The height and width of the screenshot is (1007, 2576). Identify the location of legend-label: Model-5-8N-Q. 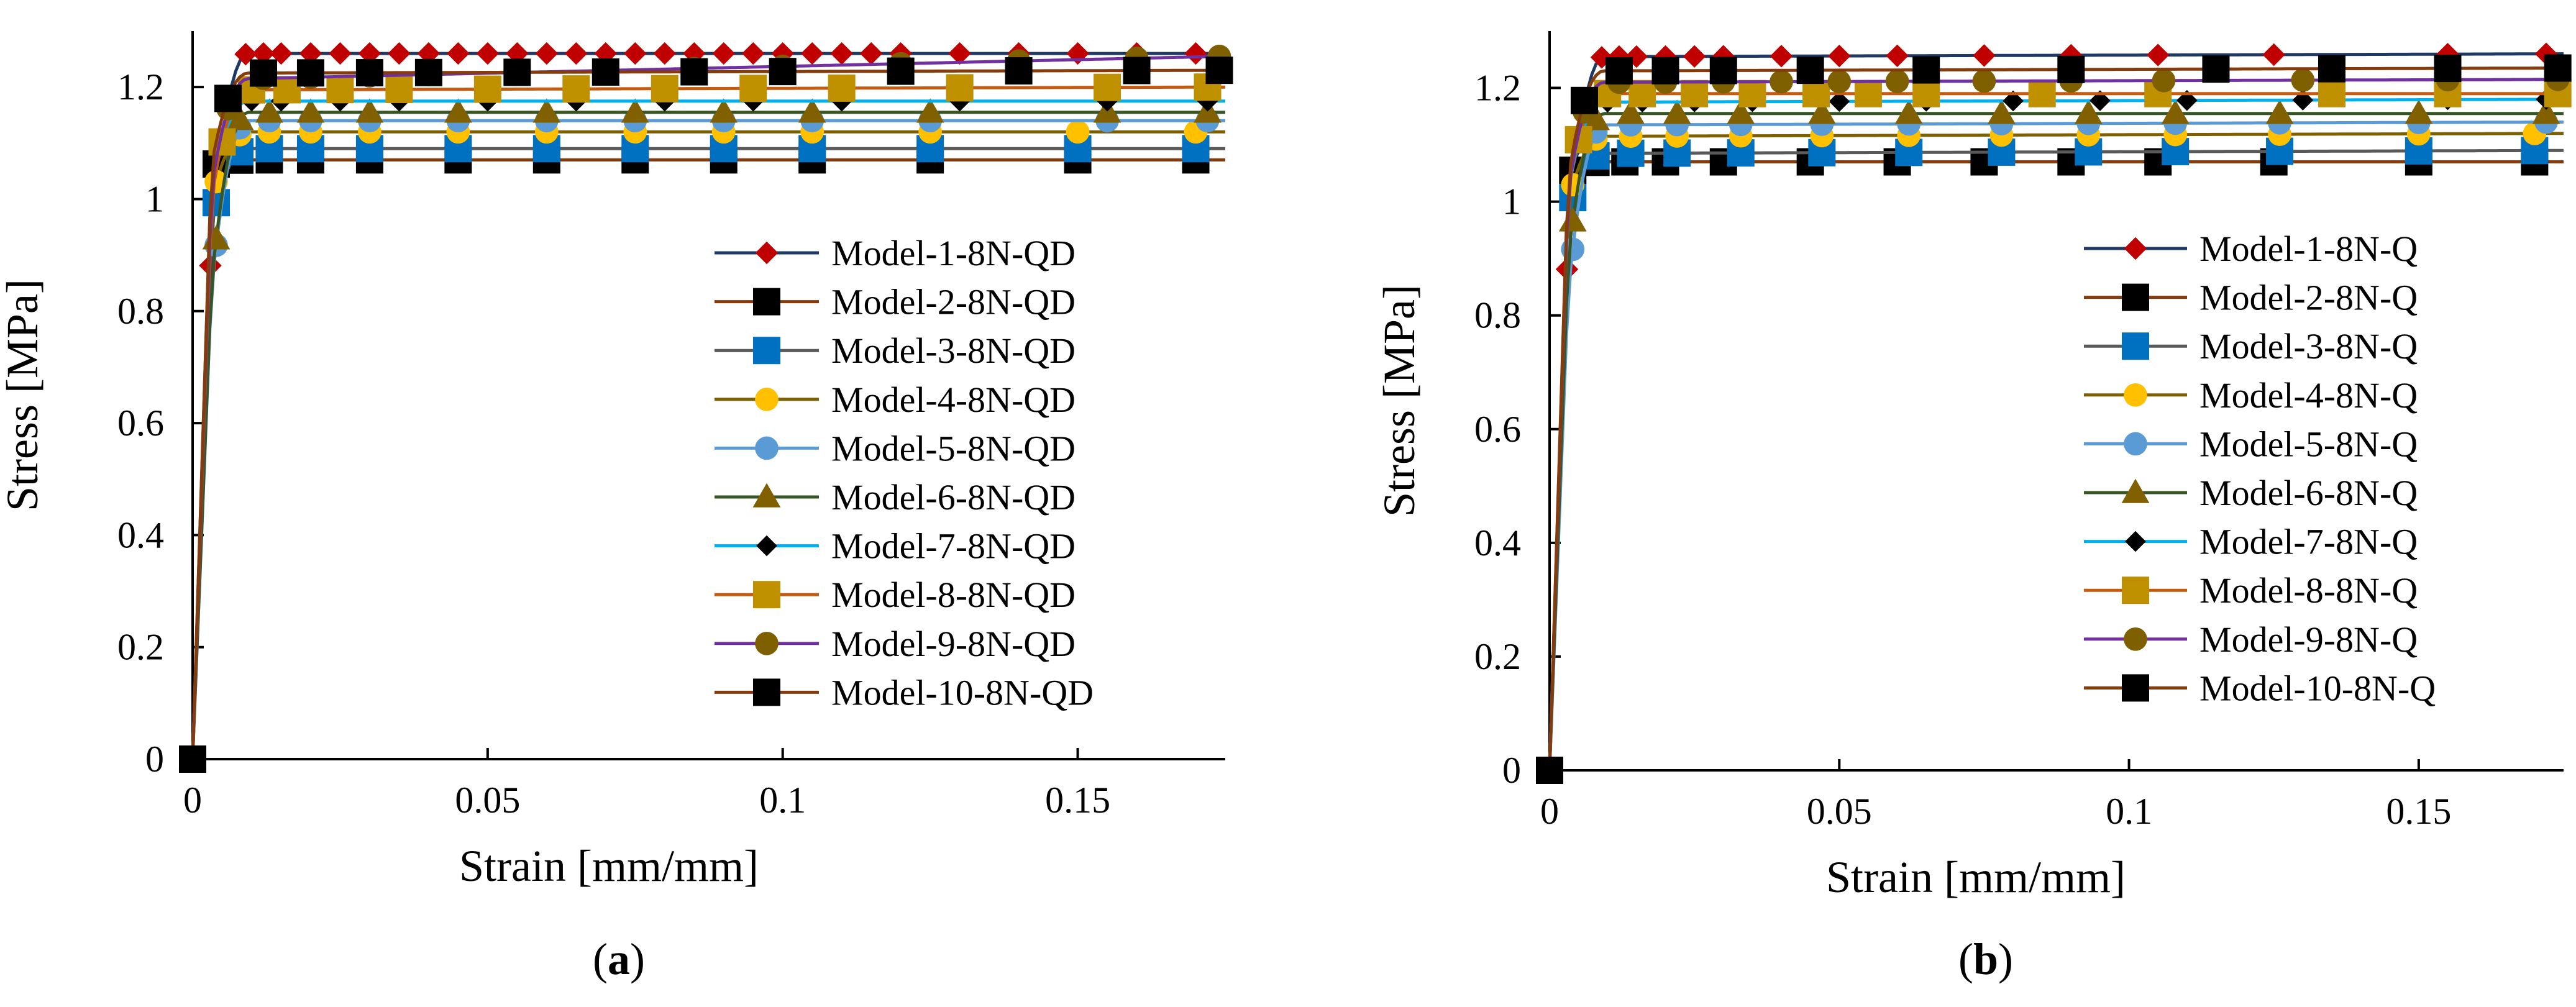
(2308, 444).